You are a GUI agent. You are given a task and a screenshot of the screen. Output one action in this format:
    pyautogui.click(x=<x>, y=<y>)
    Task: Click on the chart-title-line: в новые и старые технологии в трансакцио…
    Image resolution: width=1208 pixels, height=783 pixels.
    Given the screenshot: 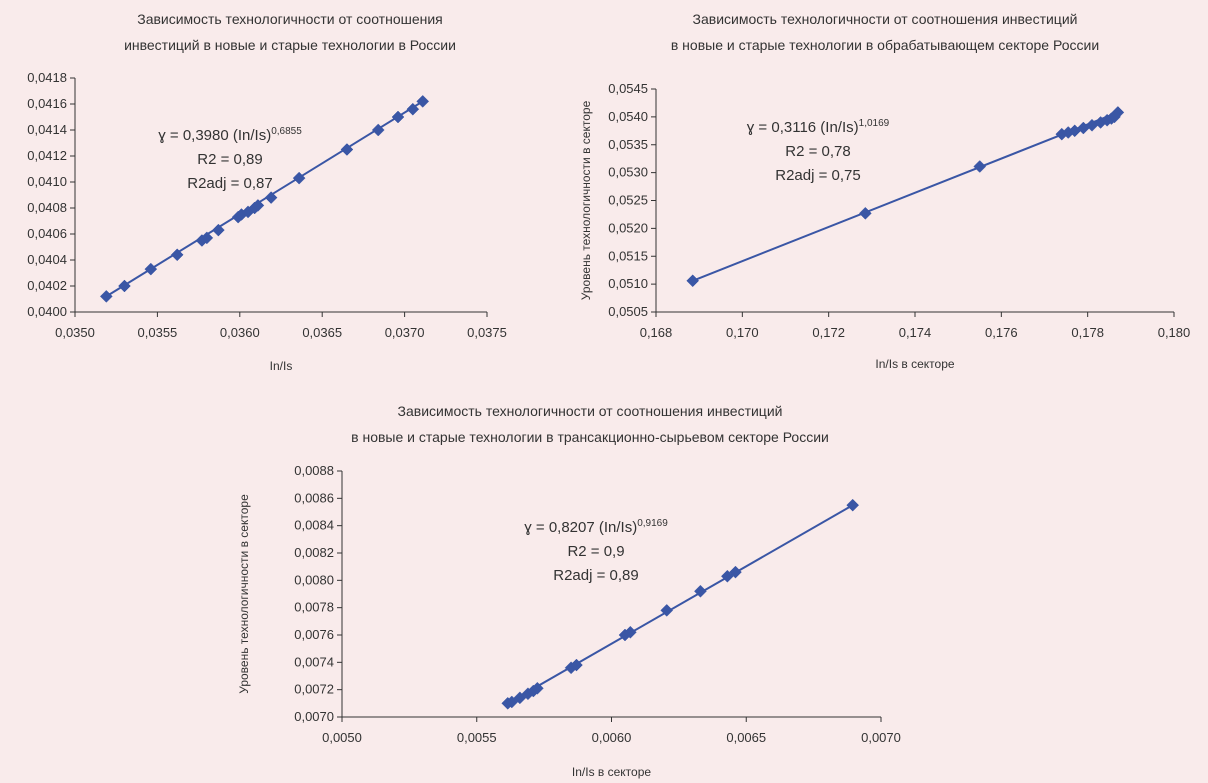 What is the action you would take?
    pyautogui.click(x=590, y=437)
    